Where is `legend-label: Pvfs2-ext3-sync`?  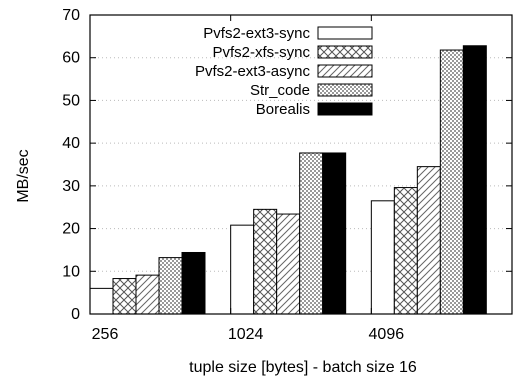 legend-label: Pvfs2-ext3-sync is located at coordinates (256, 33).